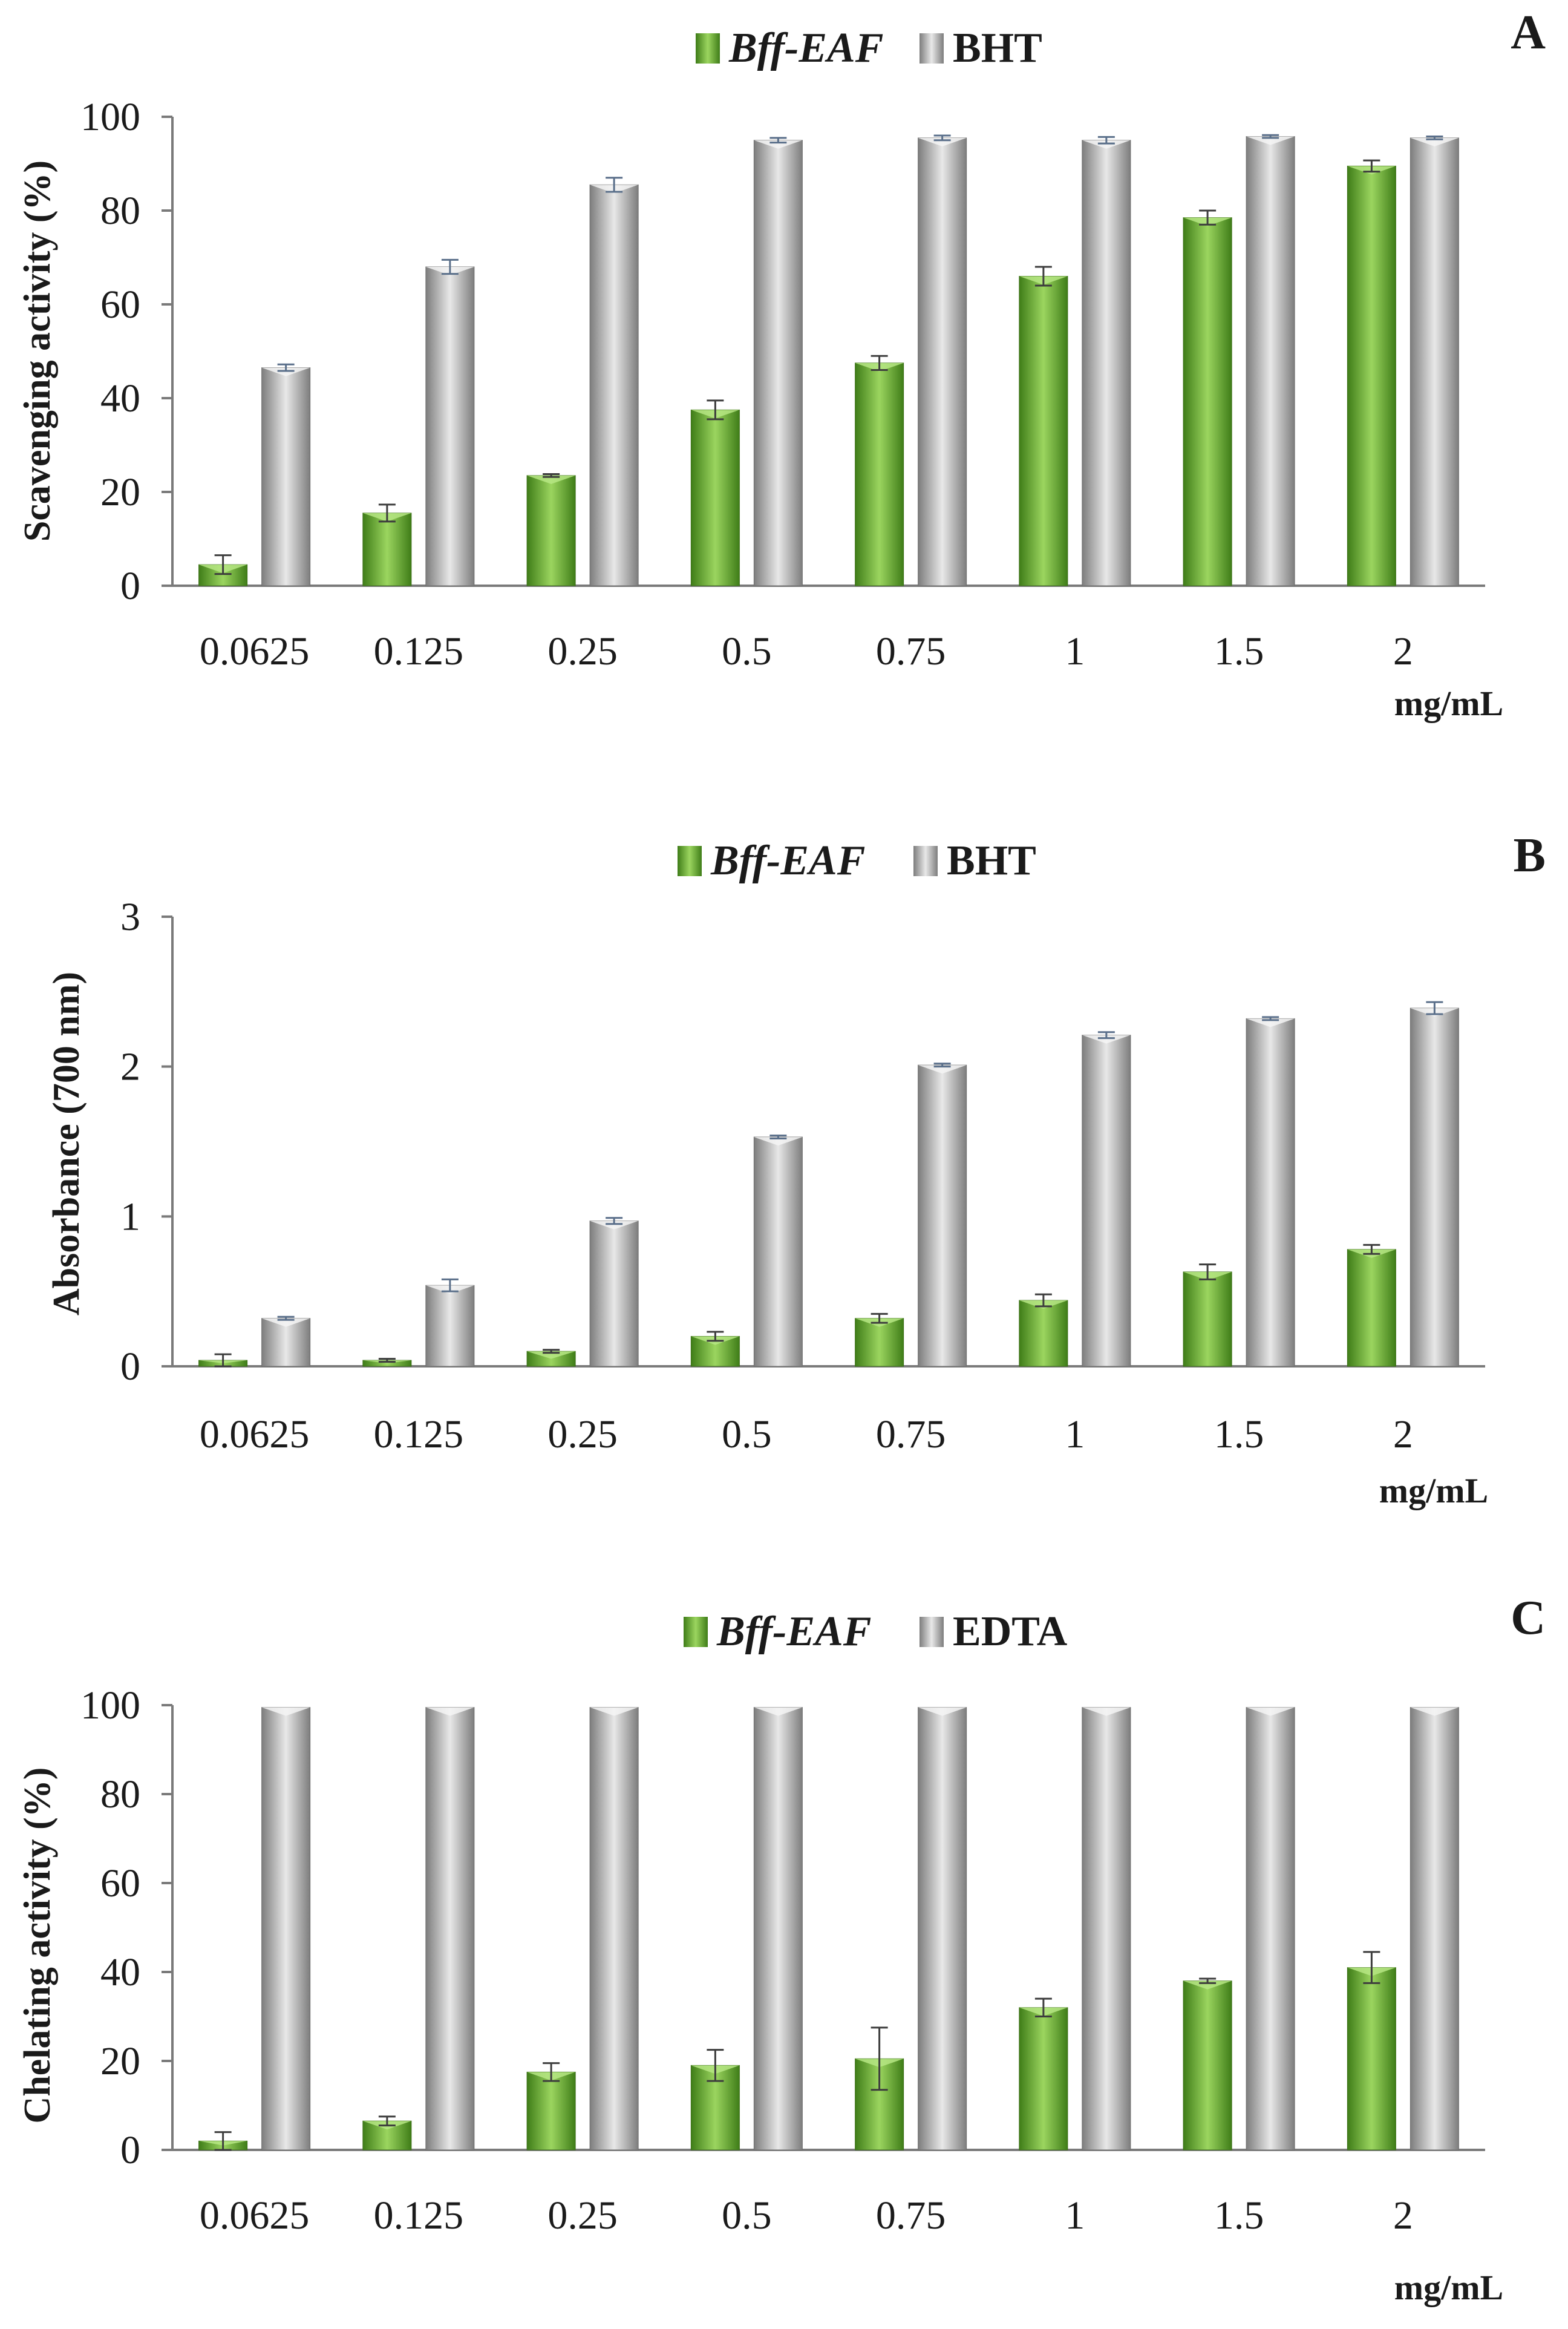  I want to click on panel-c-x-tick-label: 1, so click(1075, 2215).